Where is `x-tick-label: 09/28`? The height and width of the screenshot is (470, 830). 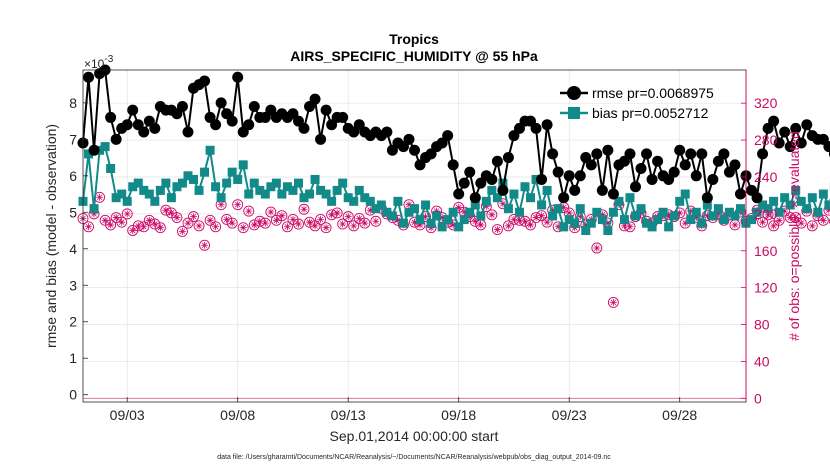
x-tick-label: 09/28 is located at coordinates (679, 415).